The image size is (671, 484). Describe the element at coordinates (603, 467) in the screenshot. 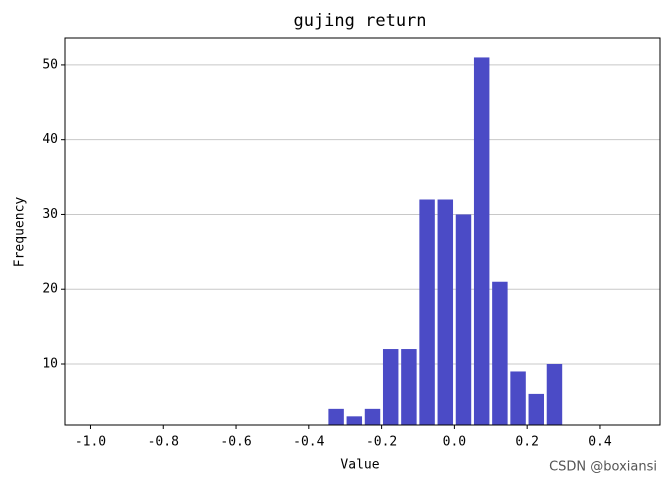

I see `watermark: CSDN @boxiansi` at that location.